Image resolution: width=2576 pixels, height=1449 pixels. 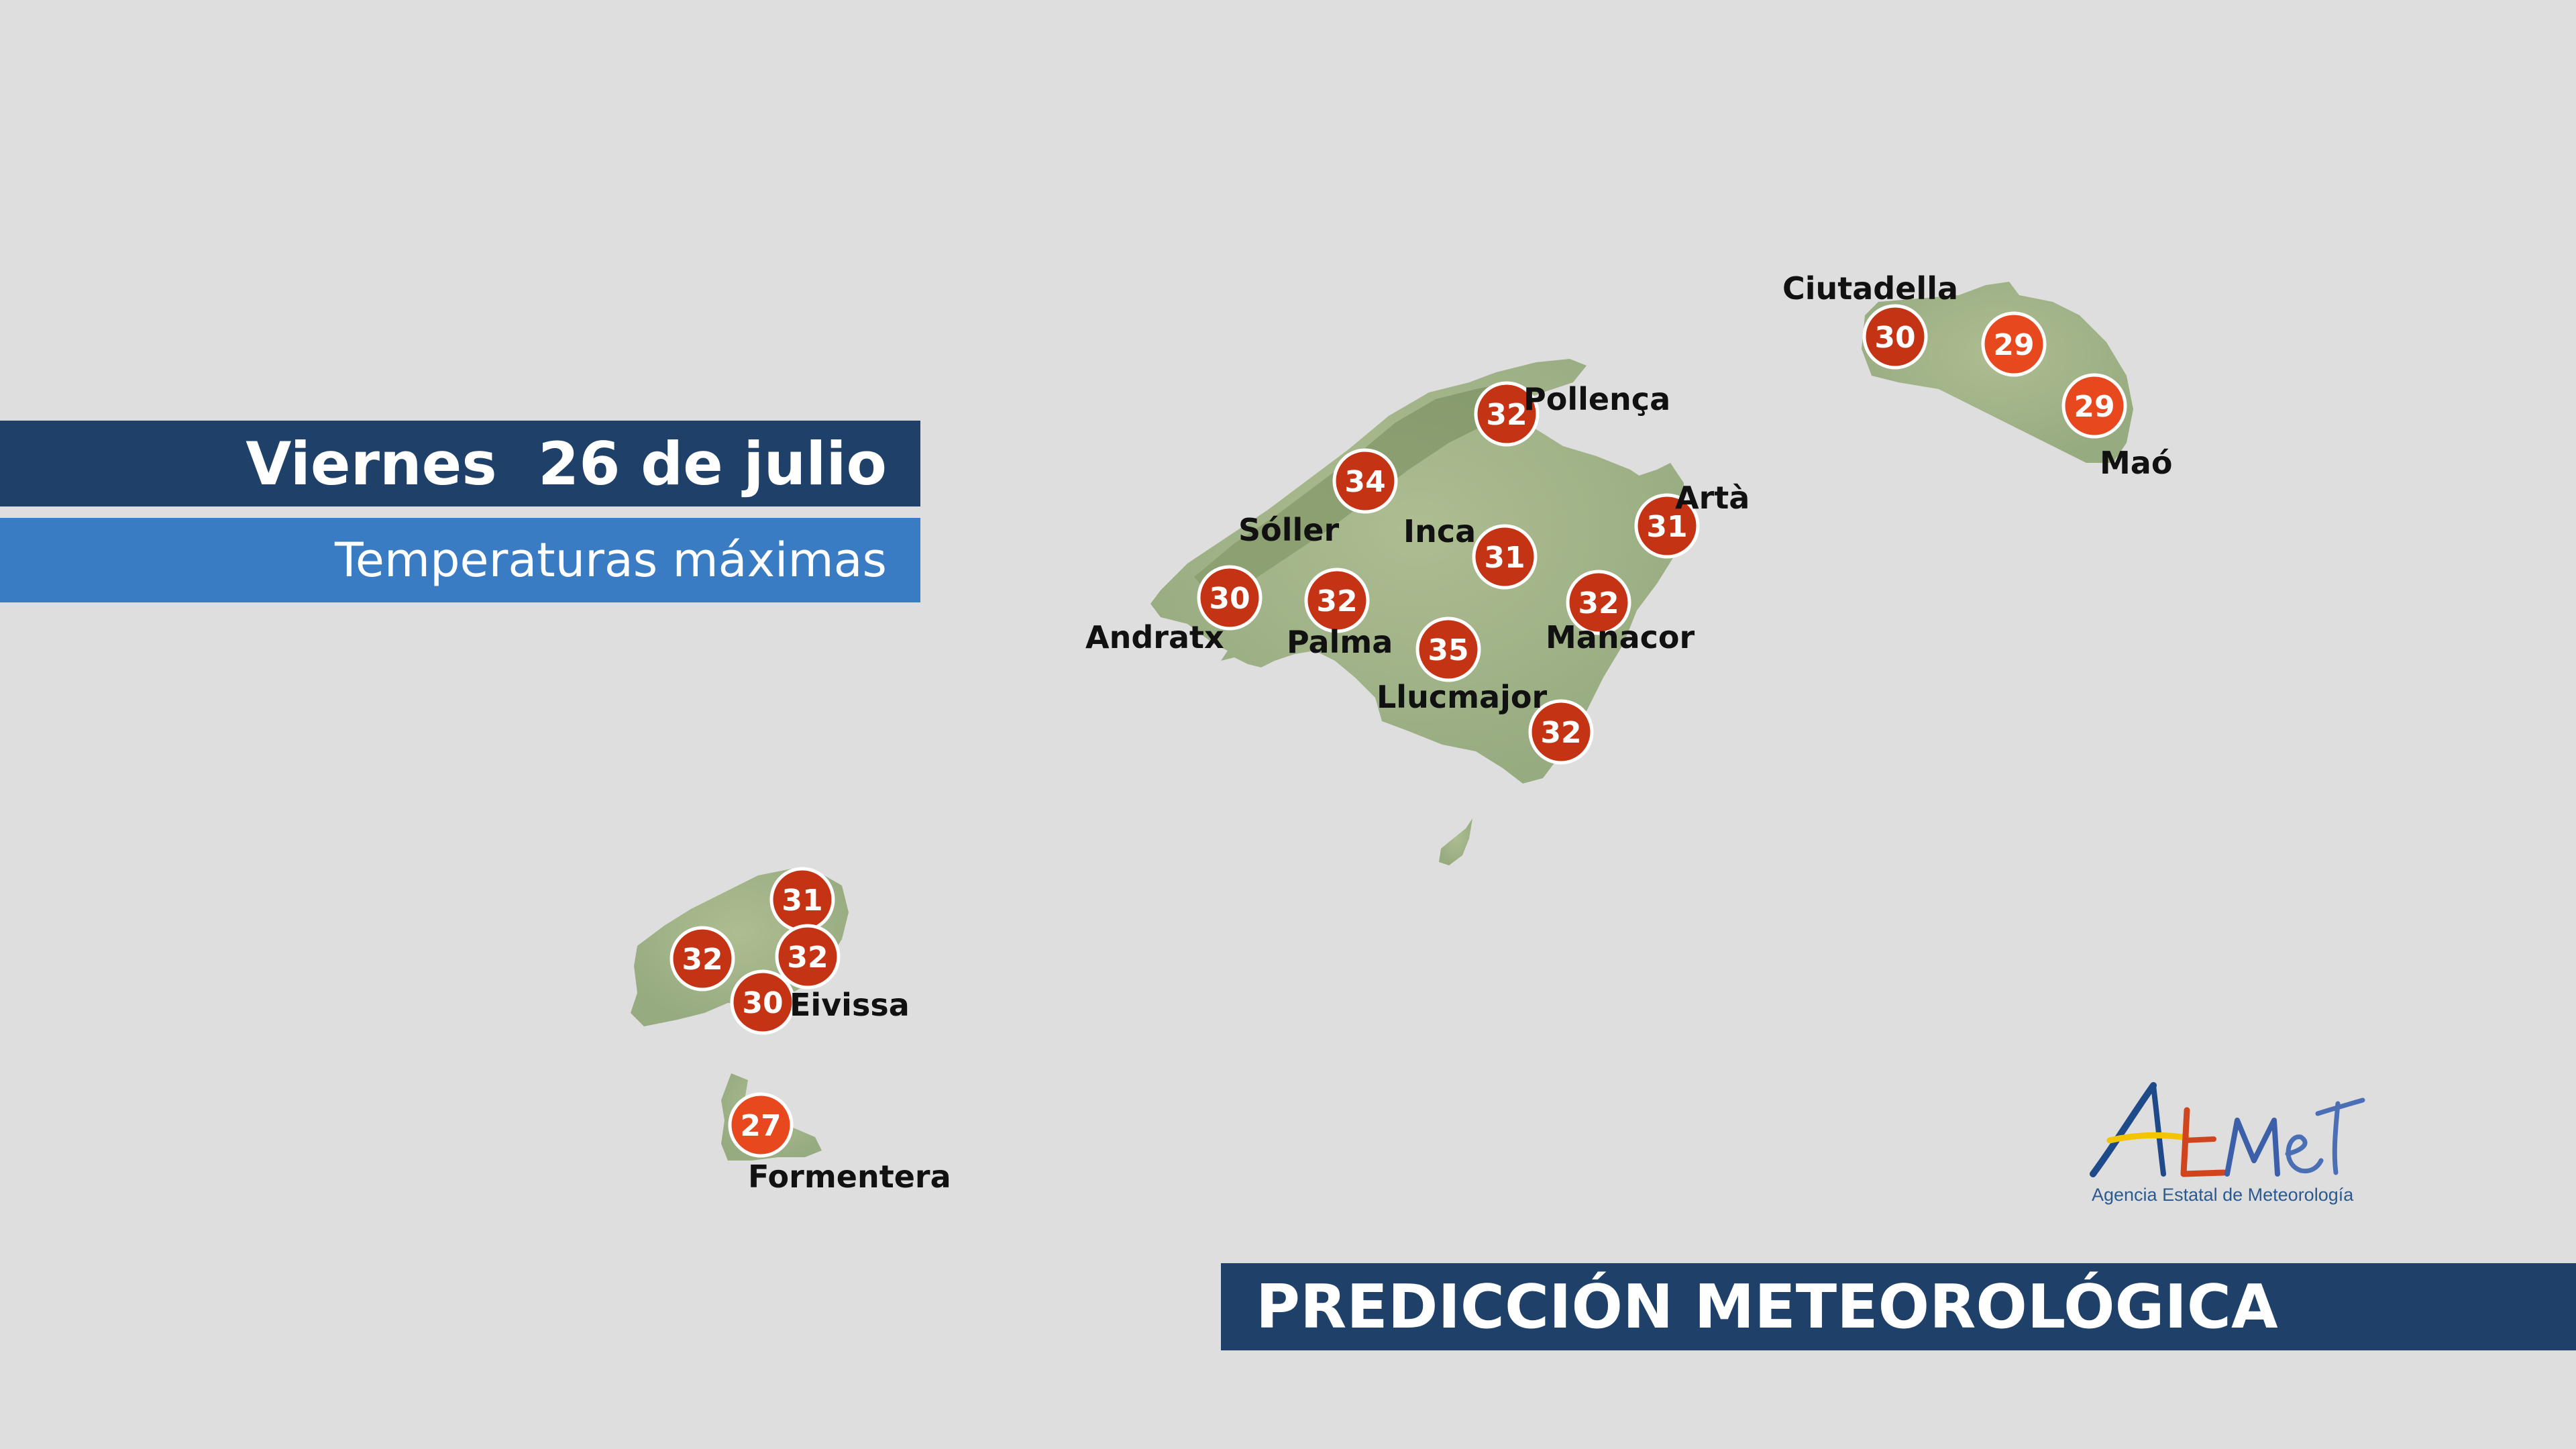 What do you see at coordinates (1462, 697) in the screenshot?
I see `city-label-llucmajor: Llucmajor` at bounding box center [1462, 697].